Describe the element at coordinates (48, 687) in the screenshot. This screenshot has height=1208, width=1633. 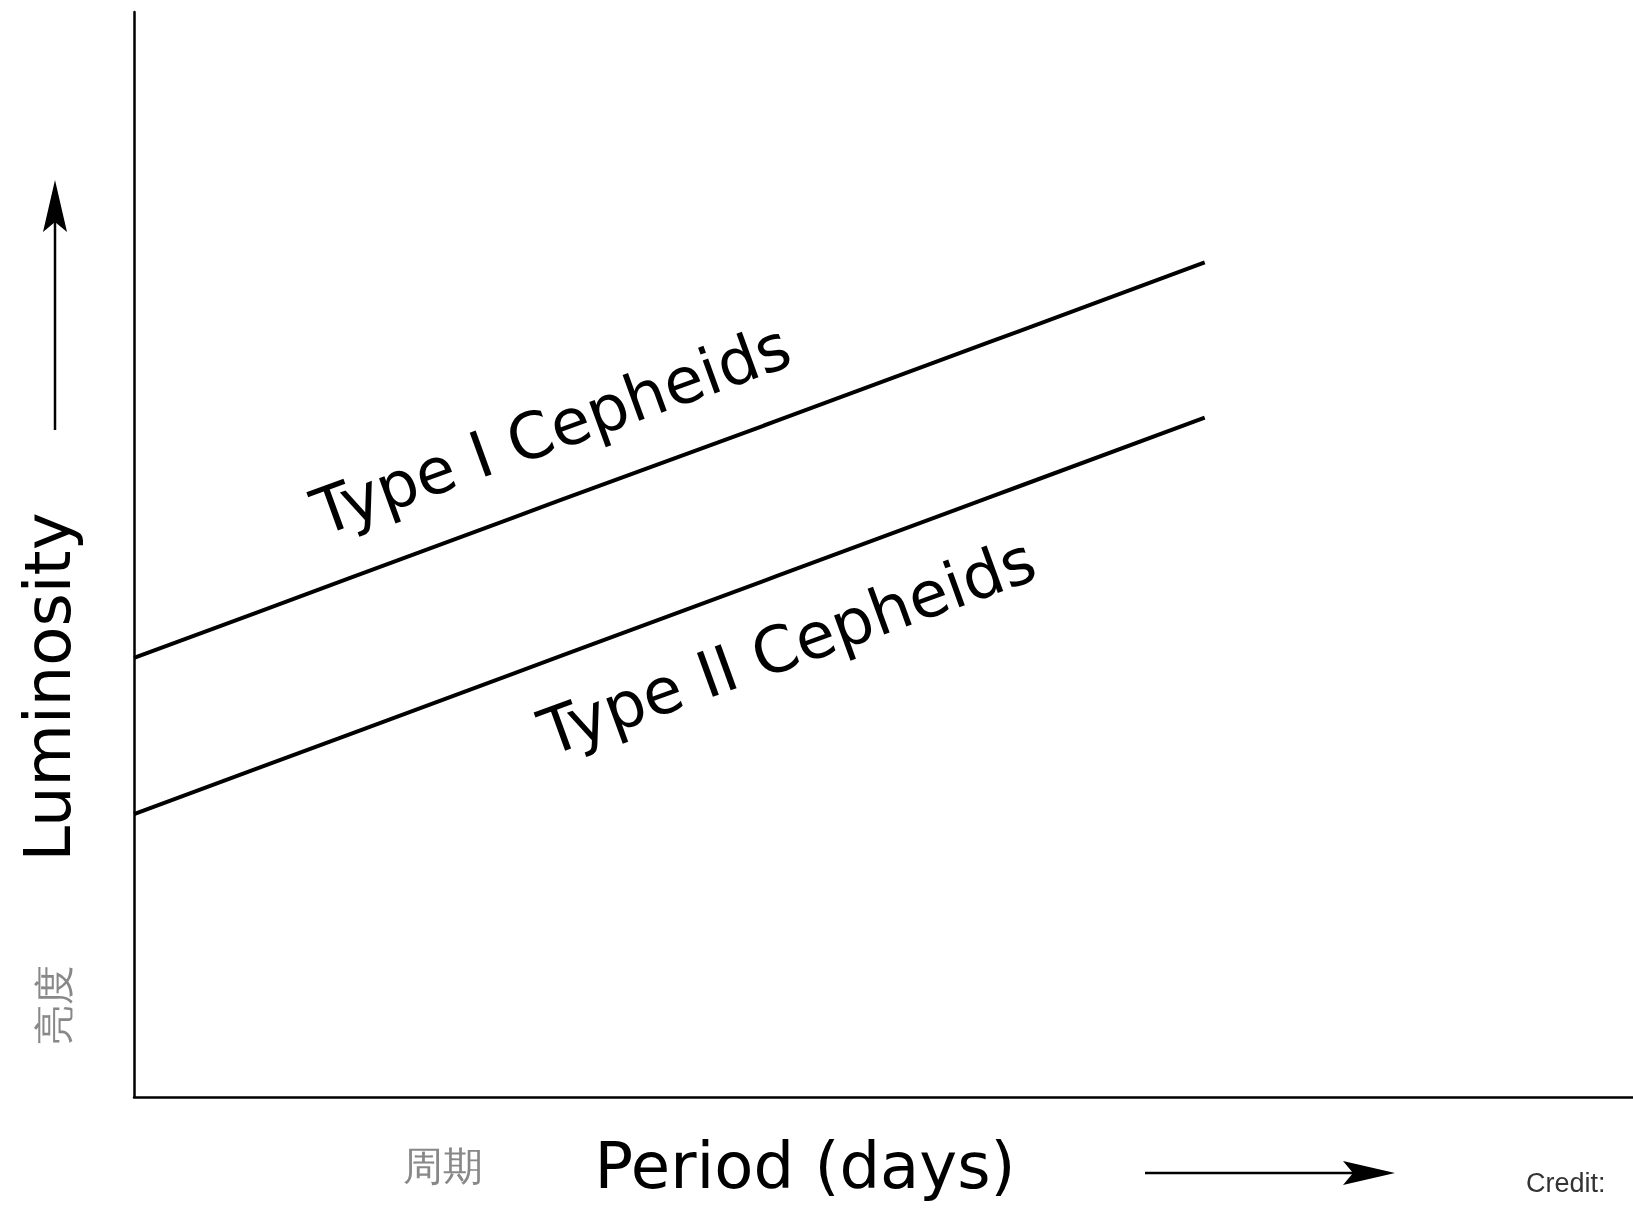
I see `y-axis-title: Luminosity` at that location.